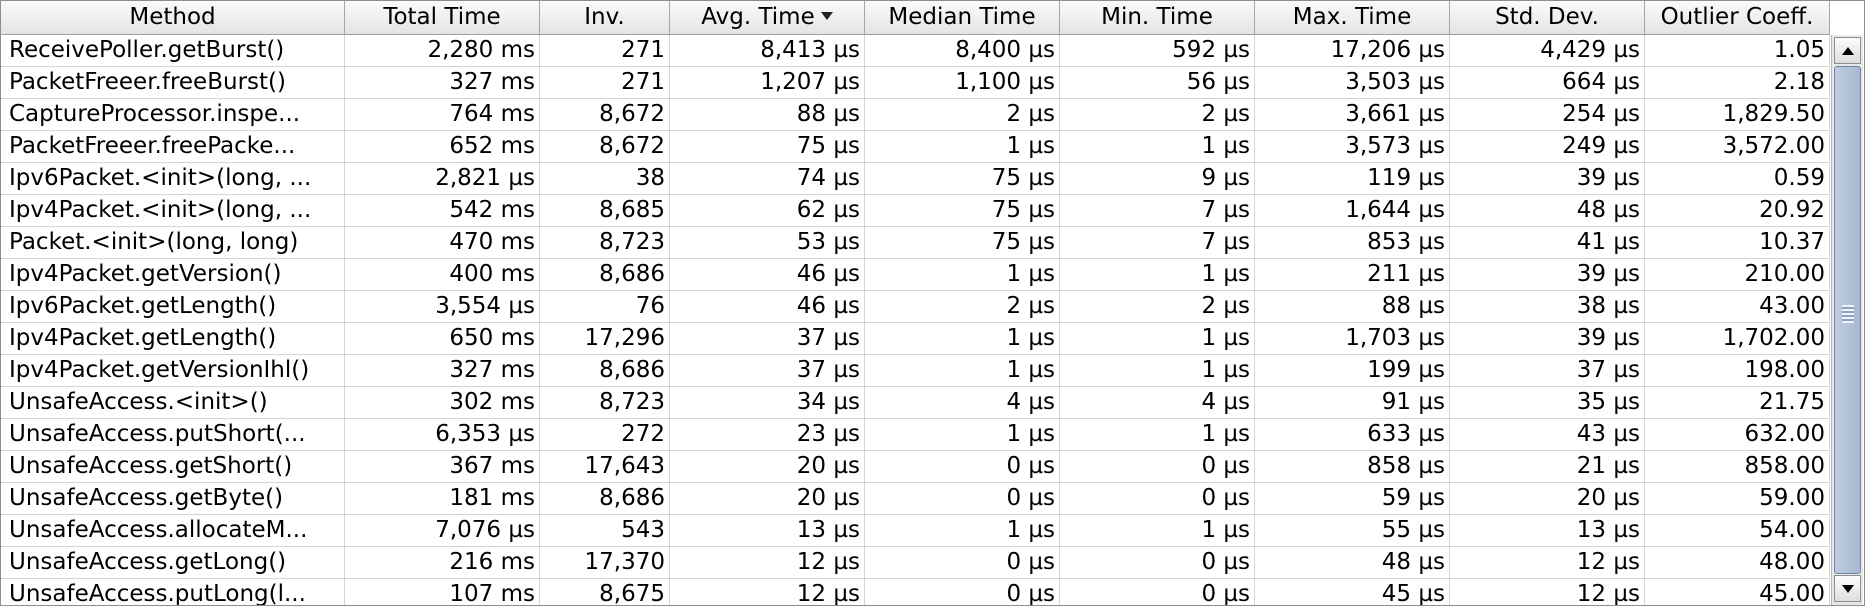 This screenshot has height=610, width=1865. I want to click on table-cell: 17,206 µs, so click(1352, 50).